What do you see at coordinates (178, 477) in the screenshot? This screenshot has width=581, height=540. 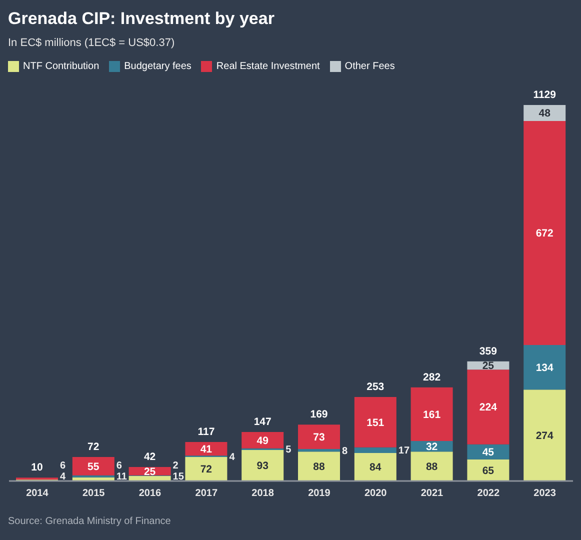 I see `data-label: 15` at bounding box center [178, 477].